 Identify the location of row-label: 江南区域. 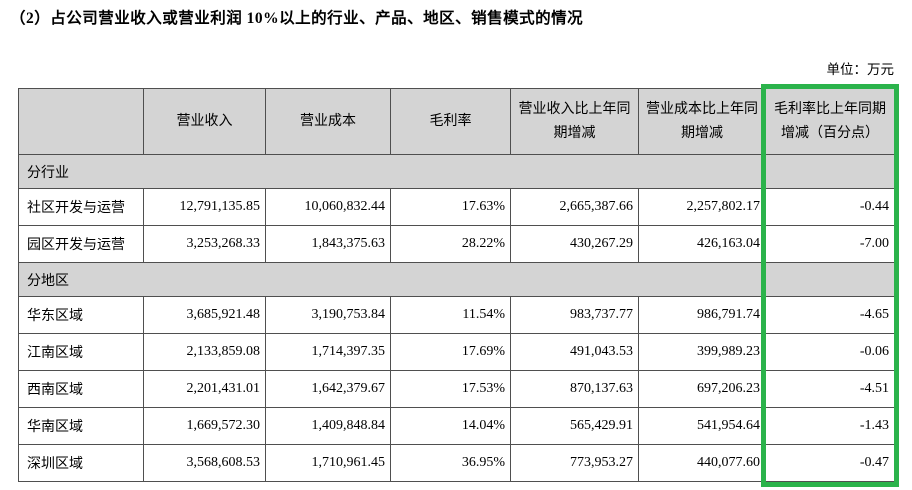
(81, 352).